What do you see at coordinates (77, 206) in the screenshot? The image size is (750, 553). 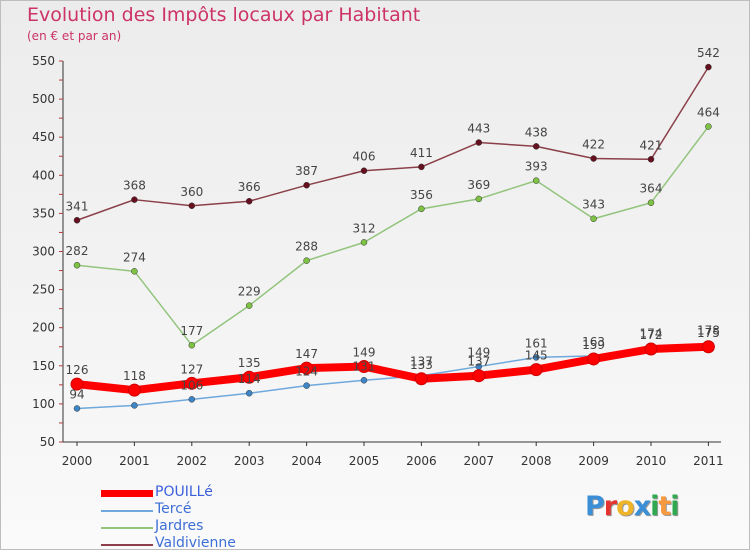 I see `data-label-valdivienne: 341` at bounding box center [77, 206].